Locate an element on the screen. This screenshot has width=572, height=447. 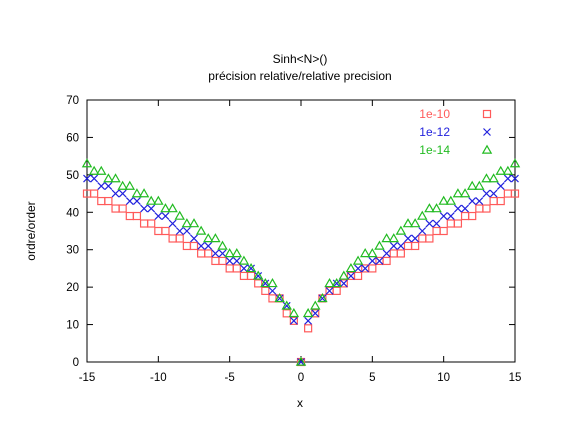
y-tick-label: 0 is located at coordinates (76, 363).